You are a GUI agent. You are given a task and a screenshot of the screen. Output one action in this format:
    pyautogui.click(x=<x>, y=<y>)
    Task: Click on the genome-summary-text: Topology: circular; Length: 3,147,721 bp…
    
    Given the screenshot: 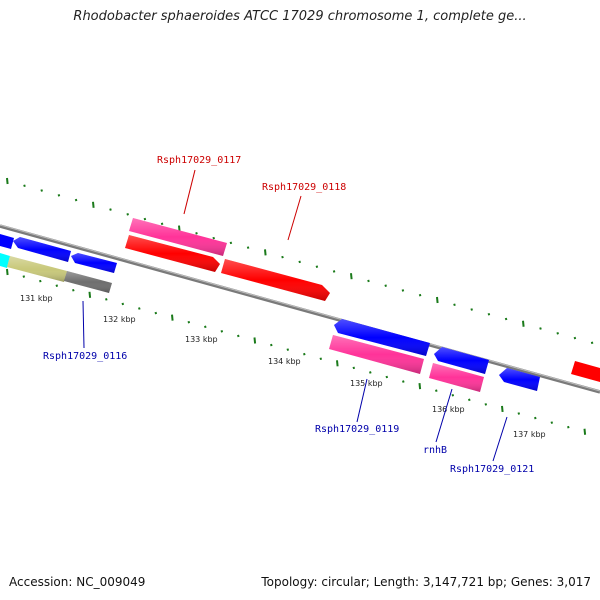 What is the action you would take?
    pyautogui.click(x=426, y=582)
    